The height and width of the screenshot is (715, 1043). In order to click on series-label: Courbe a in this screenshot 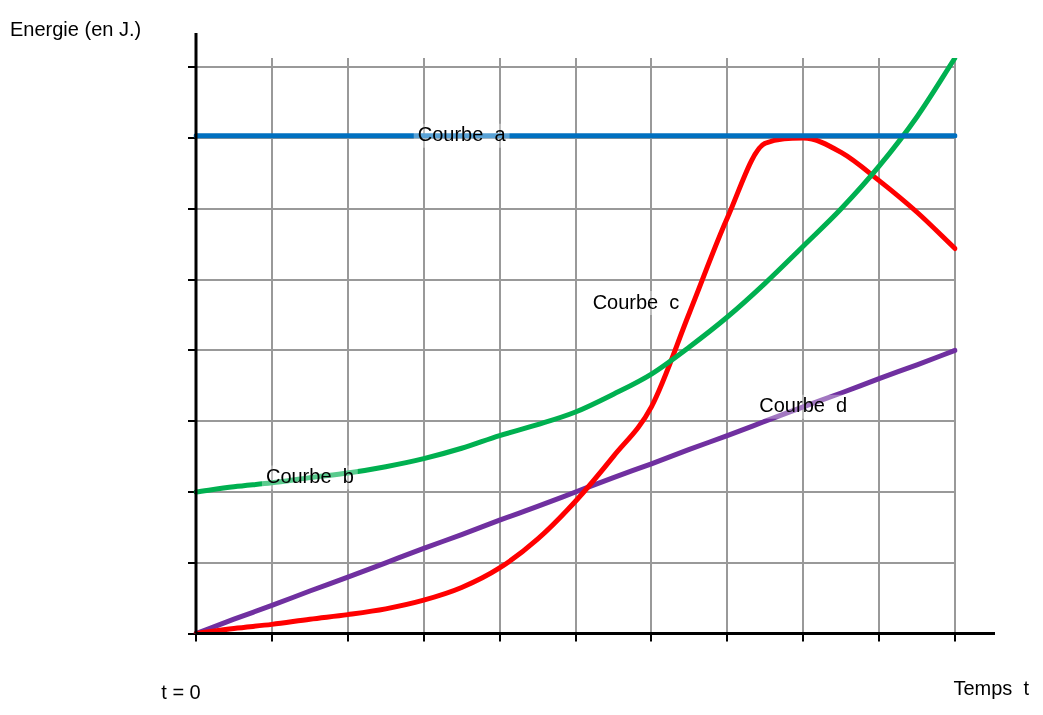, I will do `click(462, 134)`.